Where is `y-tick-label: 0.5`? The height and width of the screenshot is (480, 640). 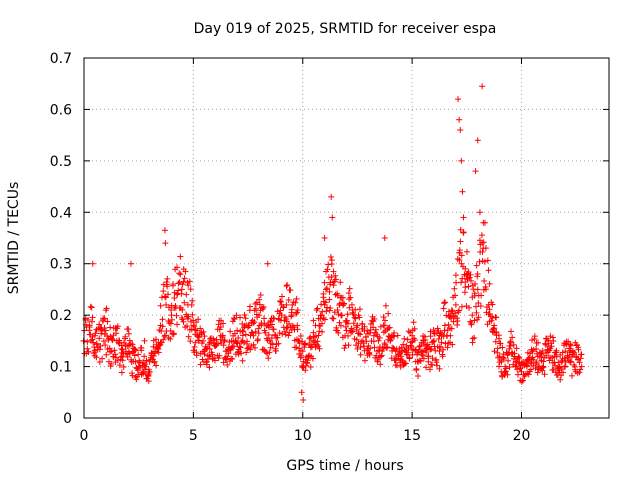
y-tick-label: 0.5 is located at coordinates (61, 162).